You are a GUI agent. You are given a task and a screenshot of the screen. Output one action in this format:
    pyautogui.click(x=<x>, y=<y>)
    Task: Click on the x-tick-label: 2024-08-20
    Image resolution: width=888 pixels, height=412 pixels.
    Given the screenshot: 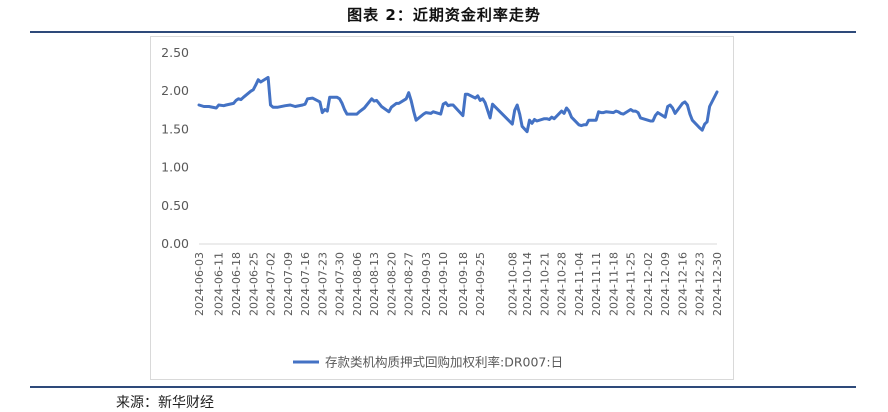 What is the action you would take?
    pyautogui.click(x=391, y=284)
    